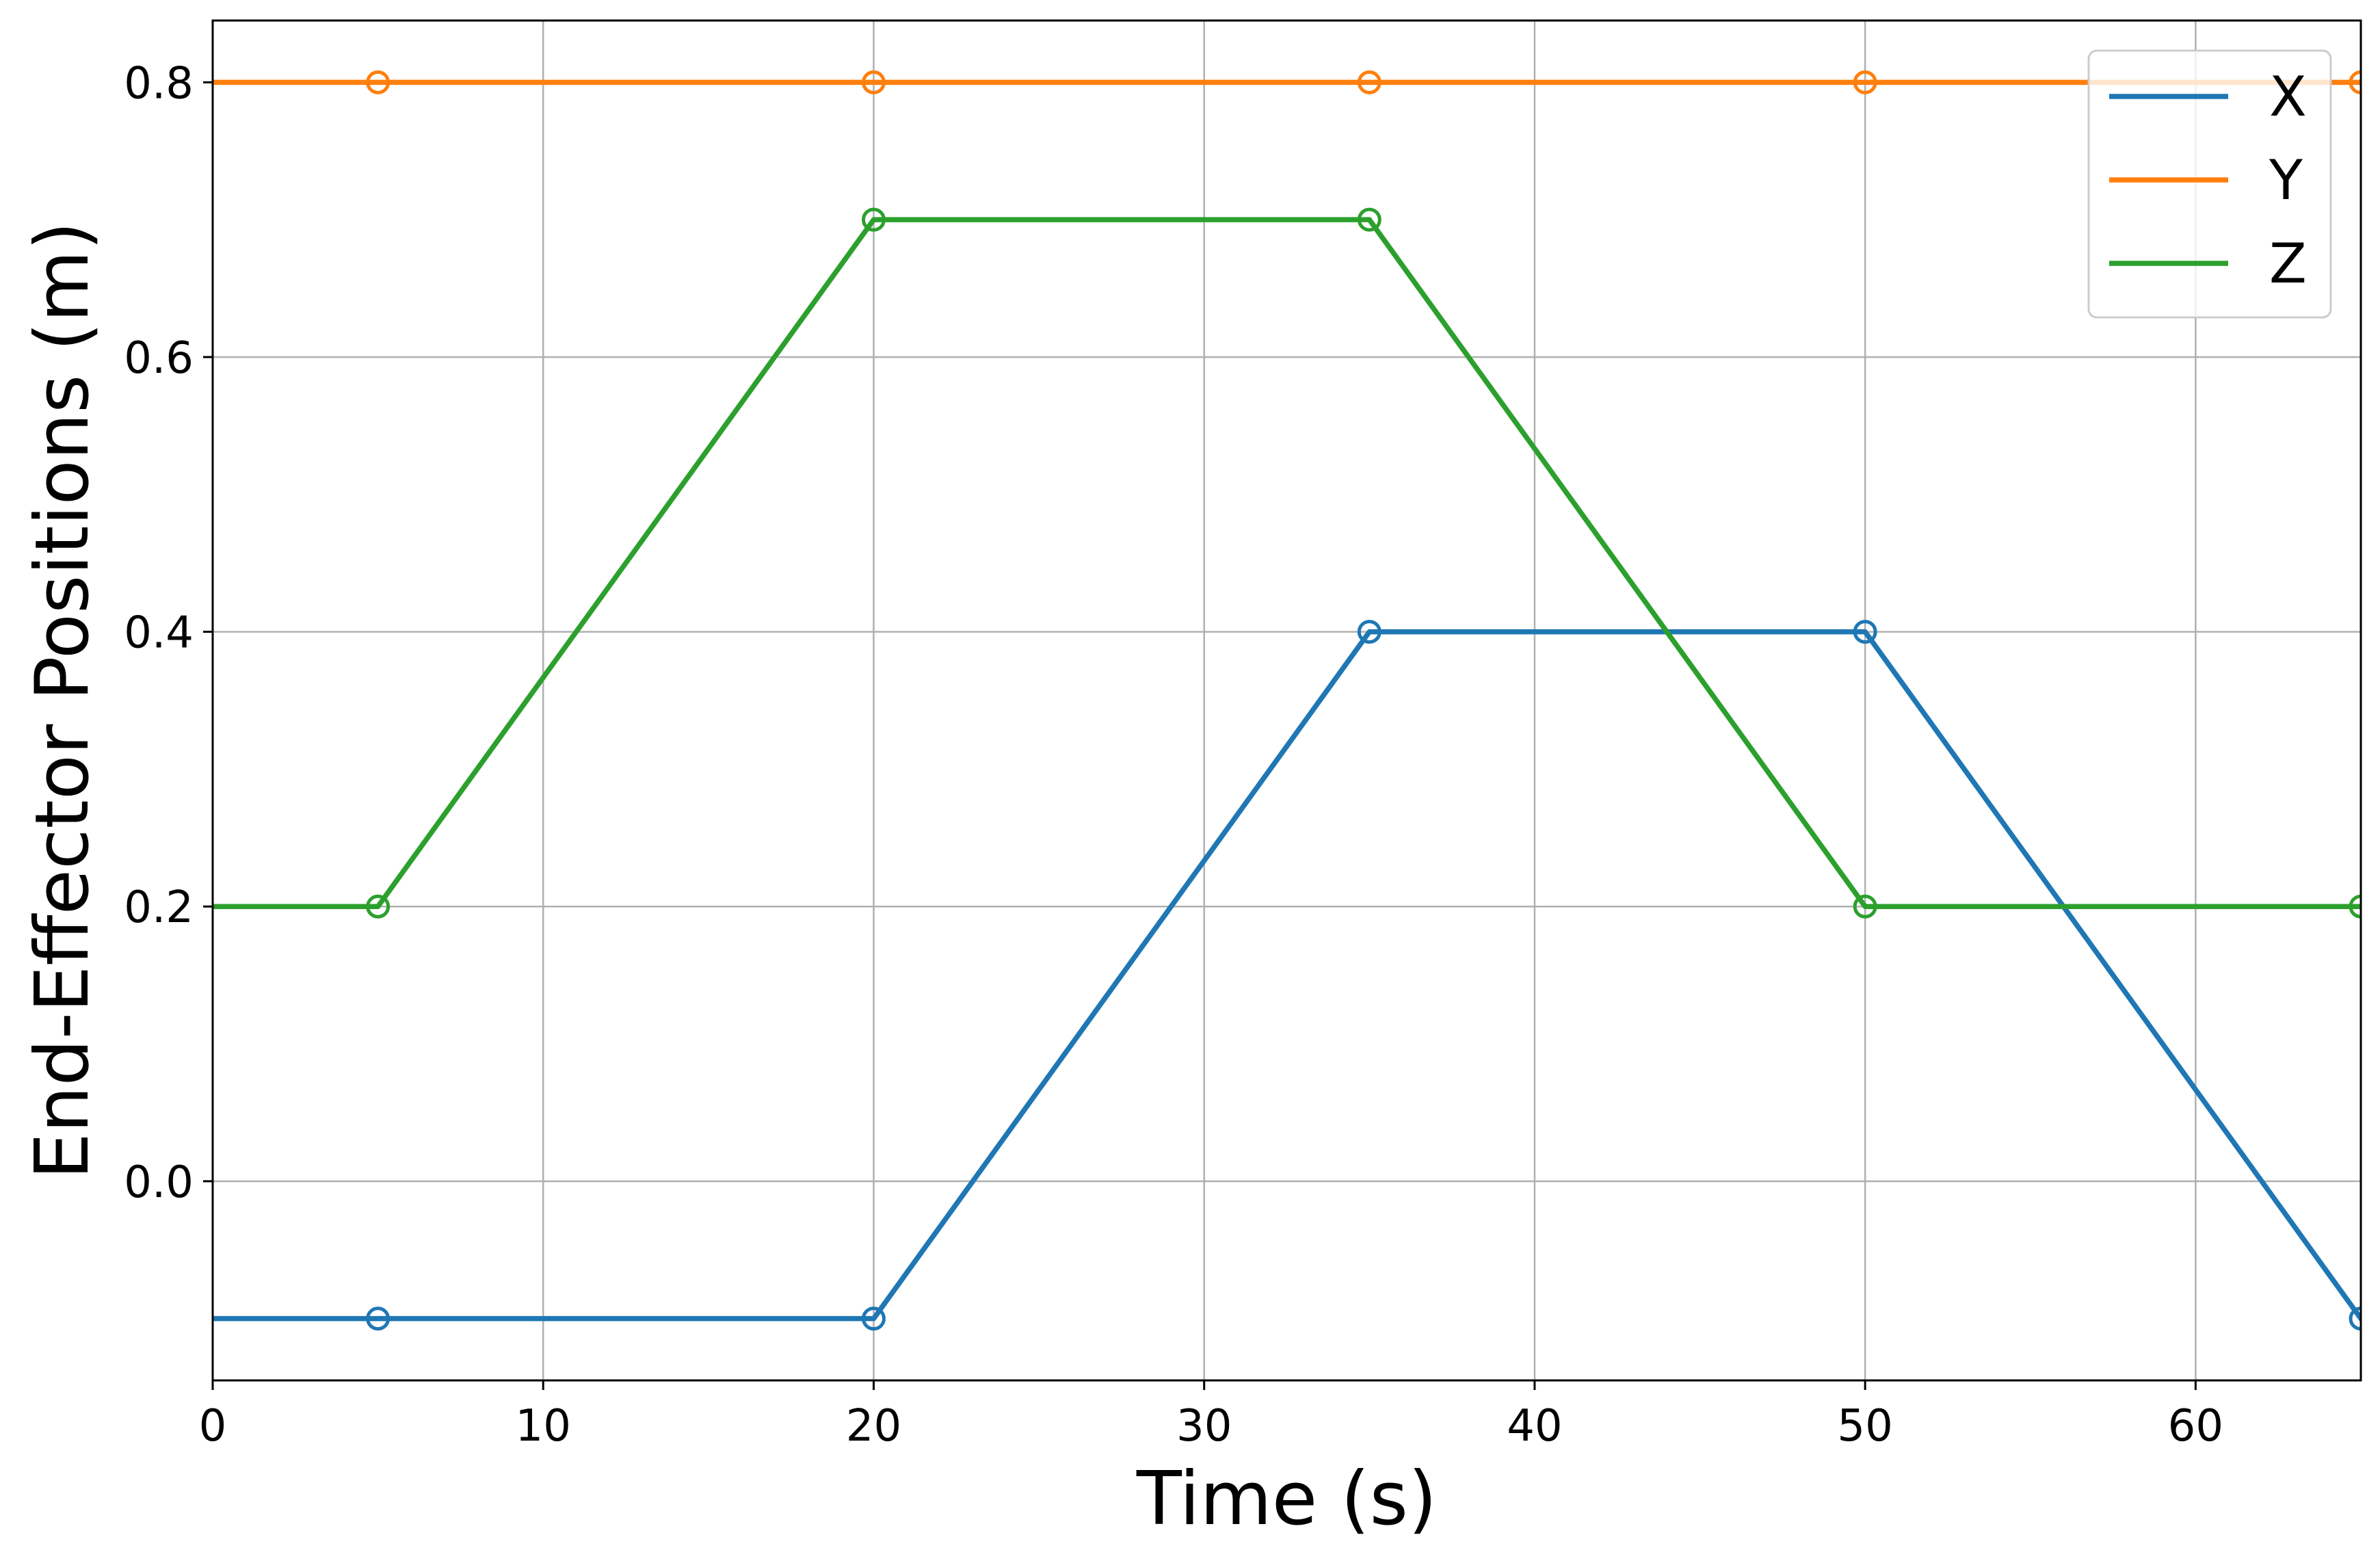 The width and height of the screenshot is (2380, 1561). Describe the element at coordinates (873, 1426) in the screenshot. I see `x-tick-label: 20` at that location.